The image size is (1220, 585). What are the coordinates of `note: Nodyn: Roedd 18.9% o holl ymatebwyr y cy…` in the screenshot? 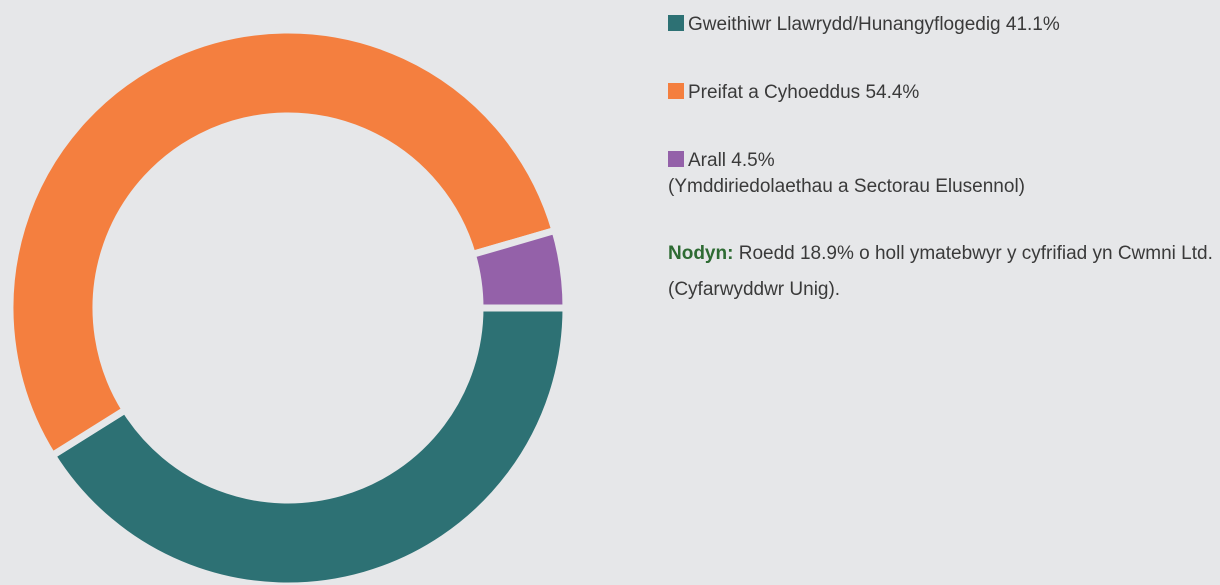 It's located at (940, 272).